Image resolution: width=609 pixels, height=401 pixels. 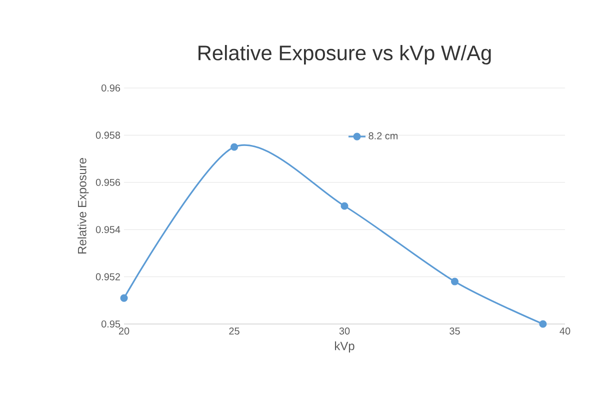 I want to click on y-axis-title: Relative Exposure, so click(x=83, y=206).